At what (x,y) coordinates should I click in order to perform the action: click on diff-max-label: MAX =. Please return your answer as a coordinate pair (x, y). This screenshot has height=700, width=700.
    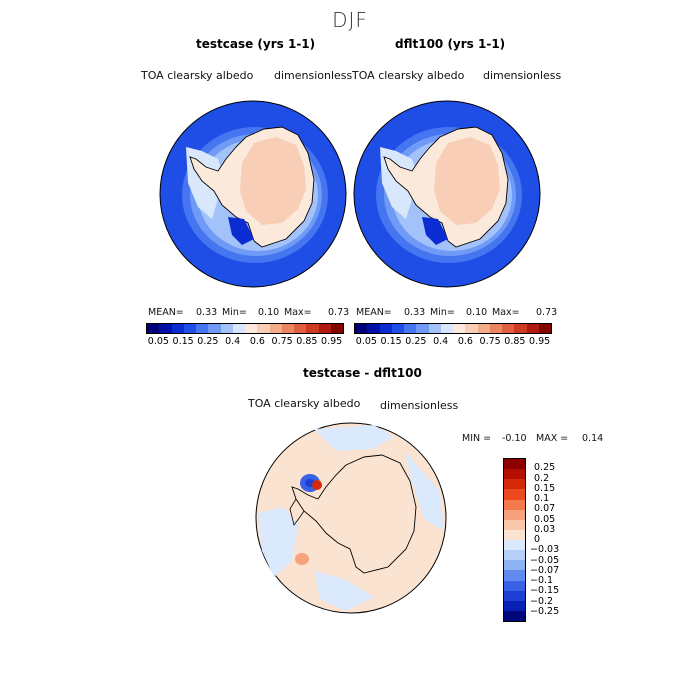
    Looking at the image, I should click on (552, 438).